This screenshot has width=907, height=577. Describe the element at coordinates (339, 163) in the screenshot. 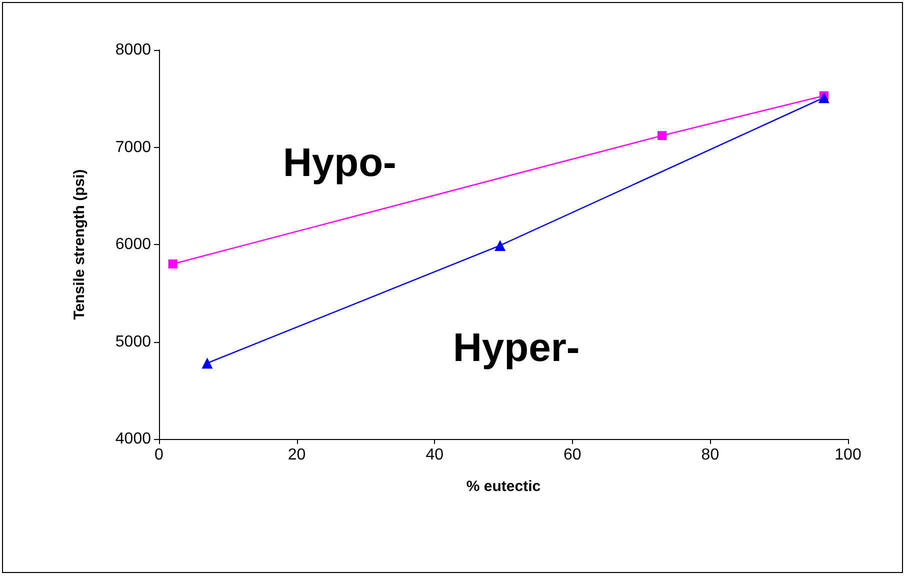

I see `series-label: Hypo-` at that location.